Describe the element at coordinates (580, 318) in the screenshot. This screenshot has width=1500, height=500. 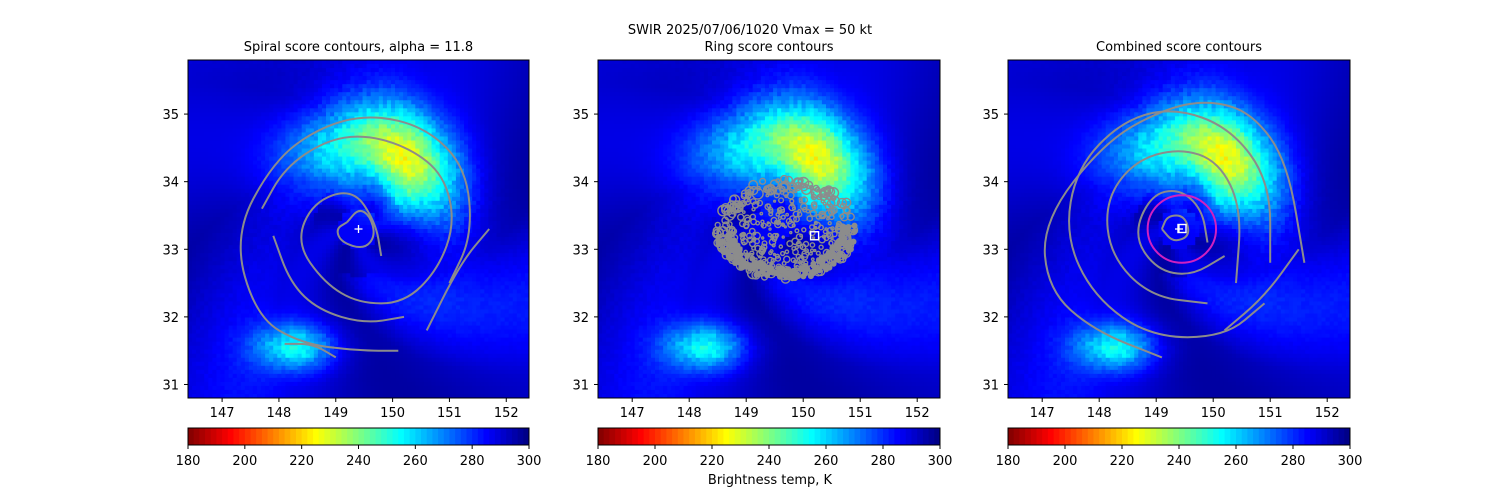
I see `y-tick-label: 32` at that location.